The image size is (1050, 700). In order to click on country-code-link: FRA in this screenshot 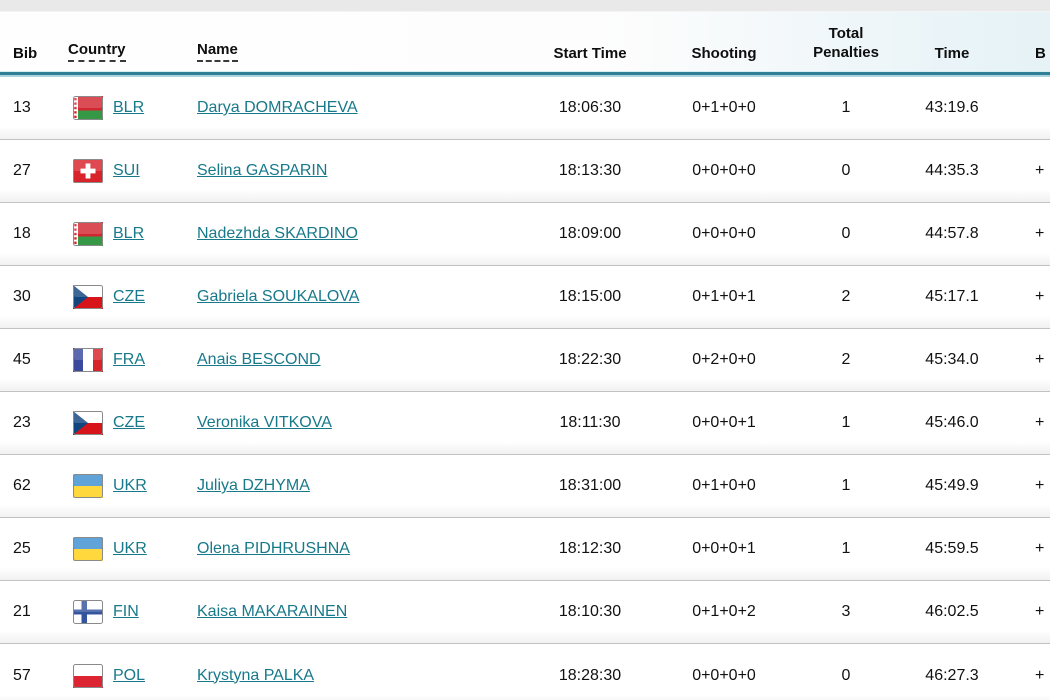, I will do `click(129, 359)`.